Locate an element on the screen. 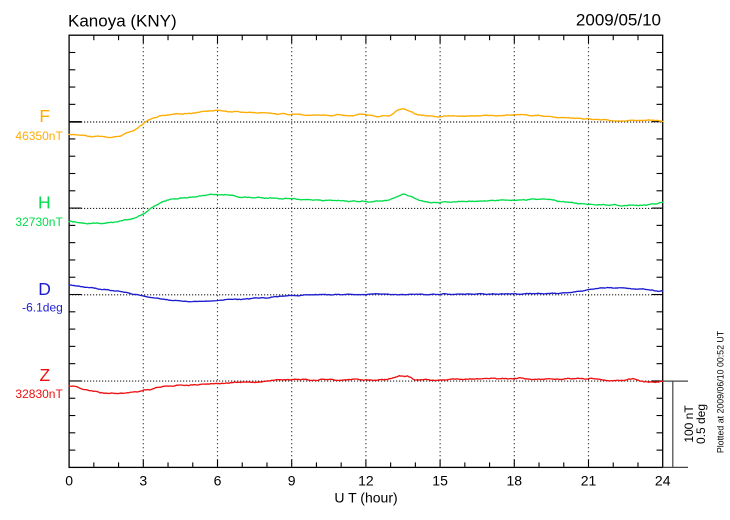 Image resolution: width=730 pixels, height=520 pixels. svg-text: 9 is located at coordinates (292, 481).